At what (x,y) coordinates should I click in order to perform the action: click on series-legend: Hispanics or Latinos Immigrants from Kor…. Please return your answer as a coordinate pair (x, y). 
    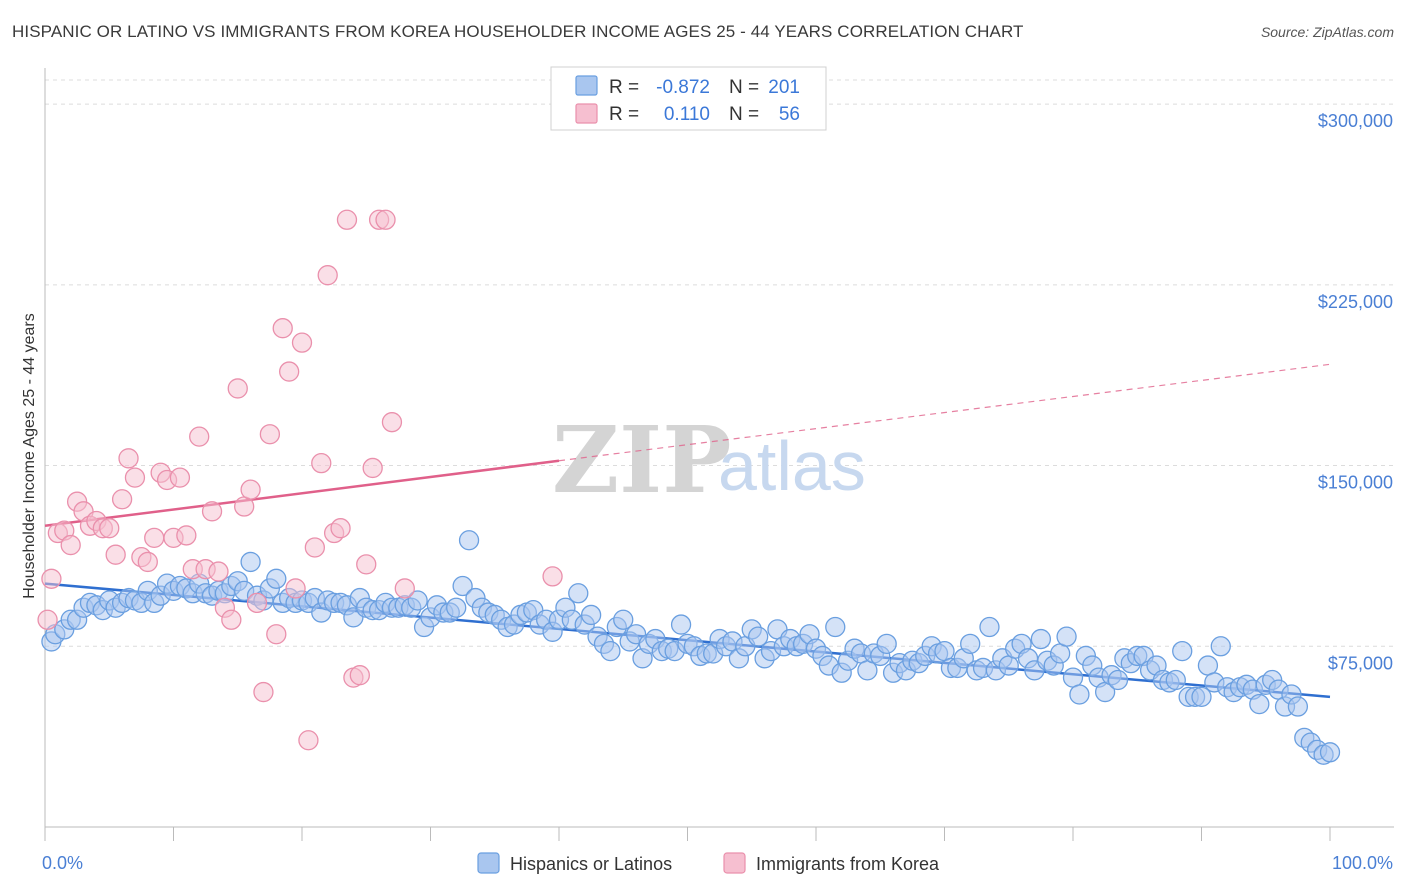
    Looking at the image, I should click on (708, 863).